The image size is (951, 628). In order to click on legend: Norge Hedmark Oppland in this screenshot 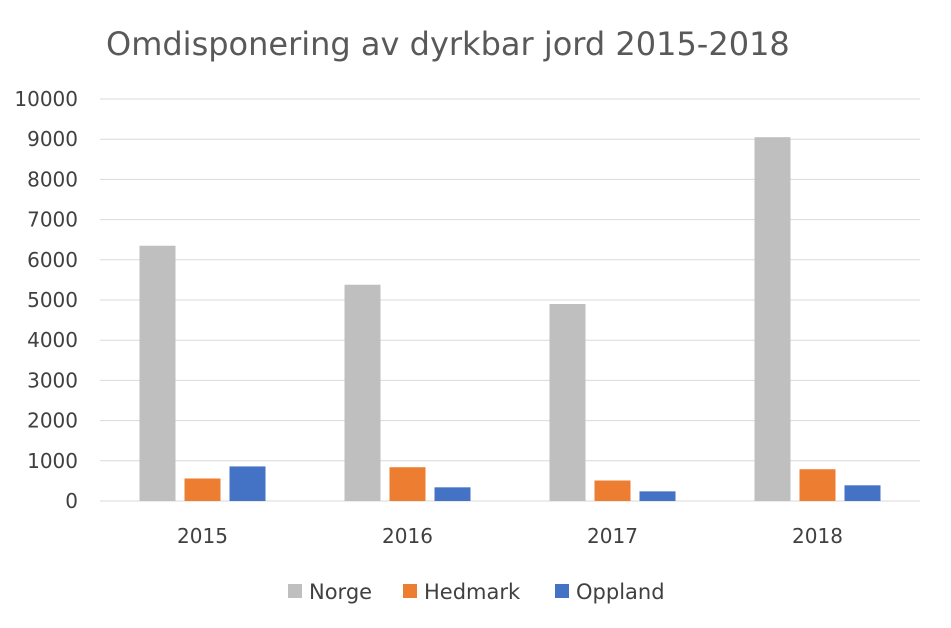, I will do `click(476, 592)`.